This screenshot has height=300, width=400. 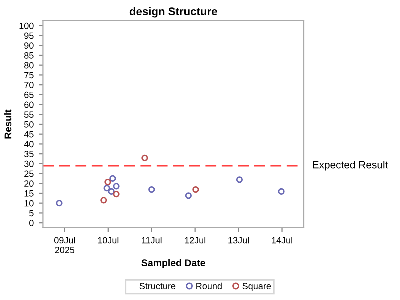 I want to click on y-tick-label: 85, so click(x=29, y=55).